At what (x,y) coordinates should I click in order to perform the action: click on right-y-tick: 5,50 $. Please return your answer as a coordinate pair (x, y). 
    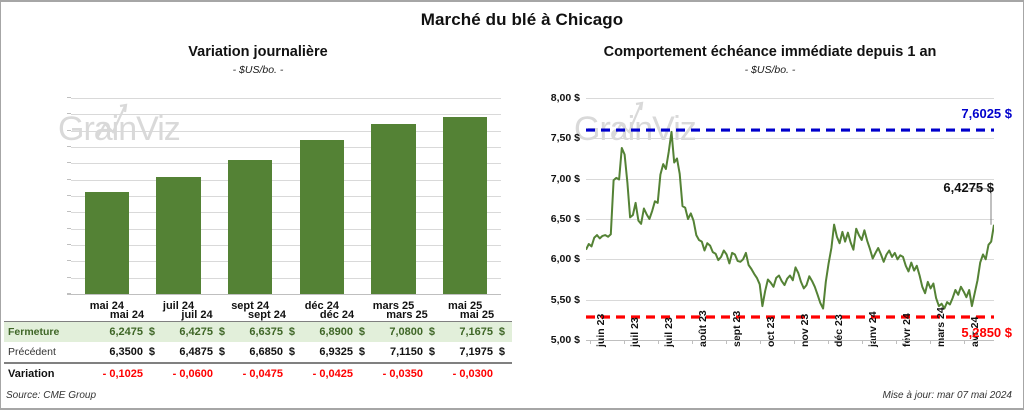
    Looking at the image, I should click on (565, 299).